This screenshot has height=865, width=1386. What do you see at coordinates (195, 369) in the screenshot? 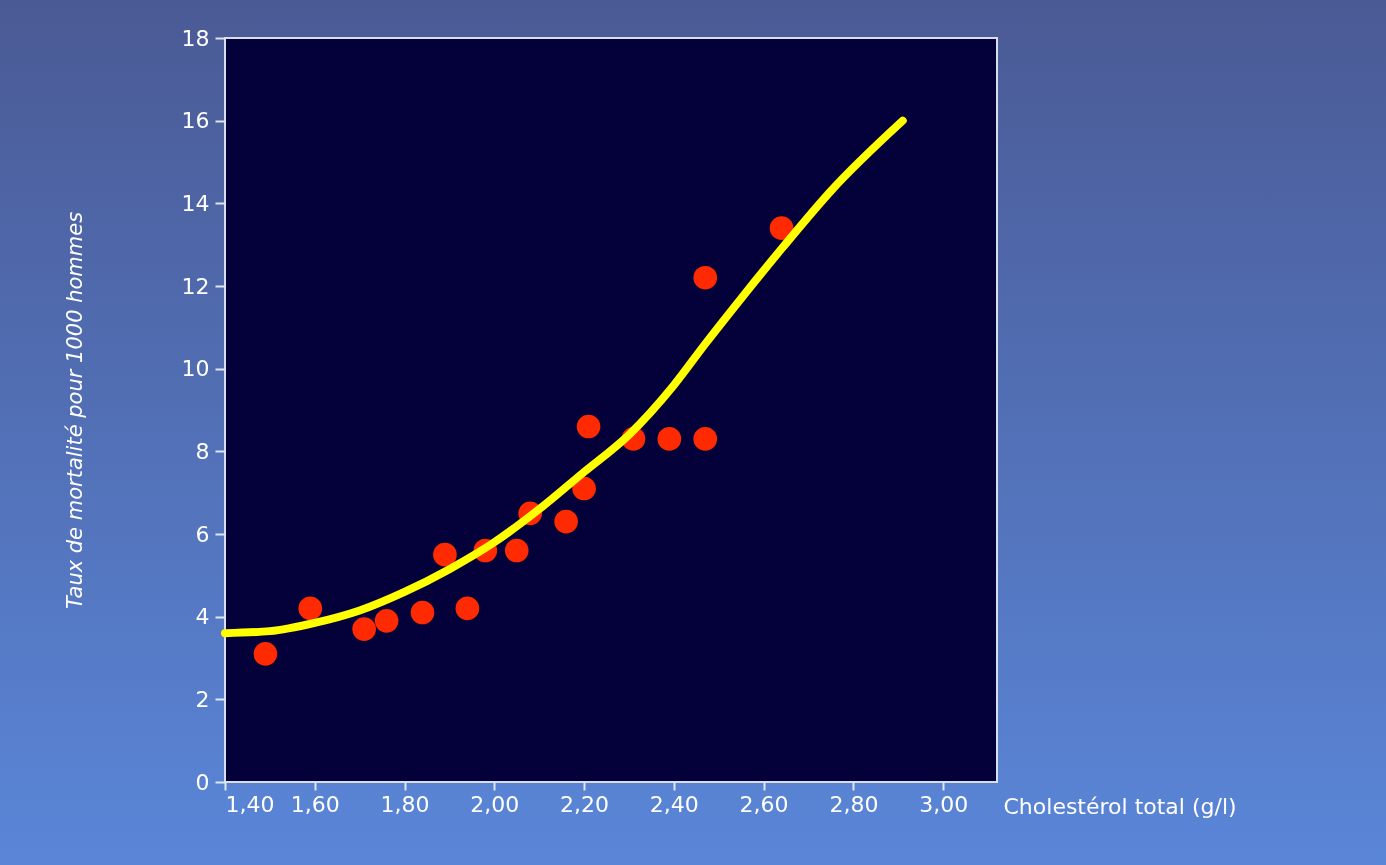
I see `y-tick-label: 10` at bounding box center [195, 369].